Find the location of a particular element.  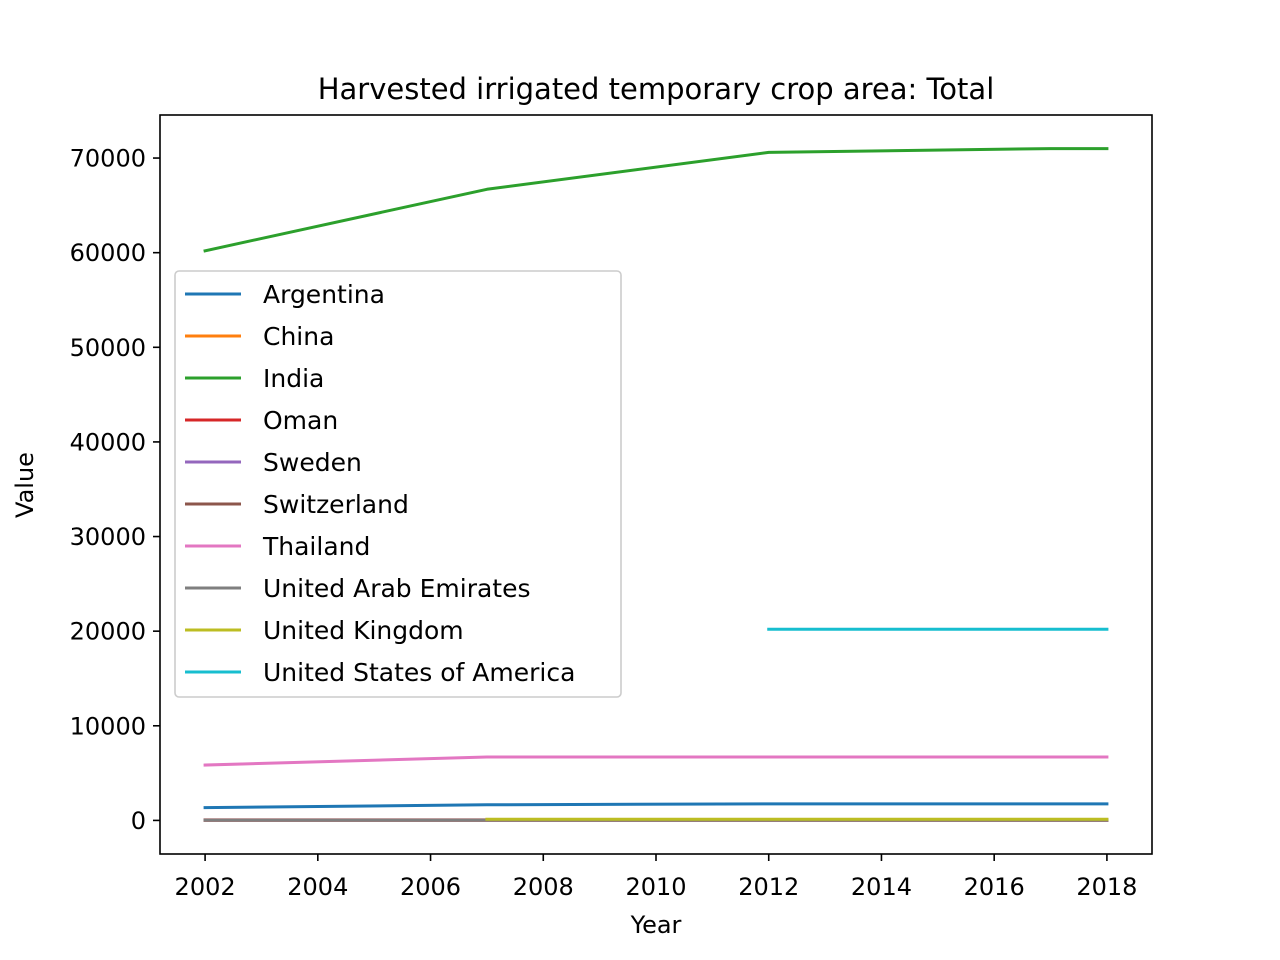

x-tick-label: 2016 is located at coordinates (994, 887).